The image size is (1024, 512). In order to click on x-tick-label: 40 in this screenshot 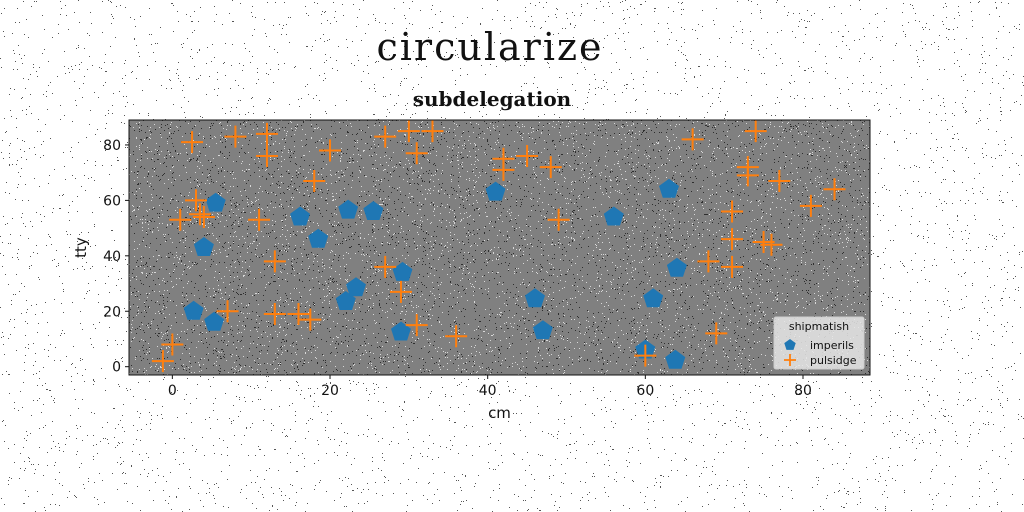, I will do `click(488, 391)`.